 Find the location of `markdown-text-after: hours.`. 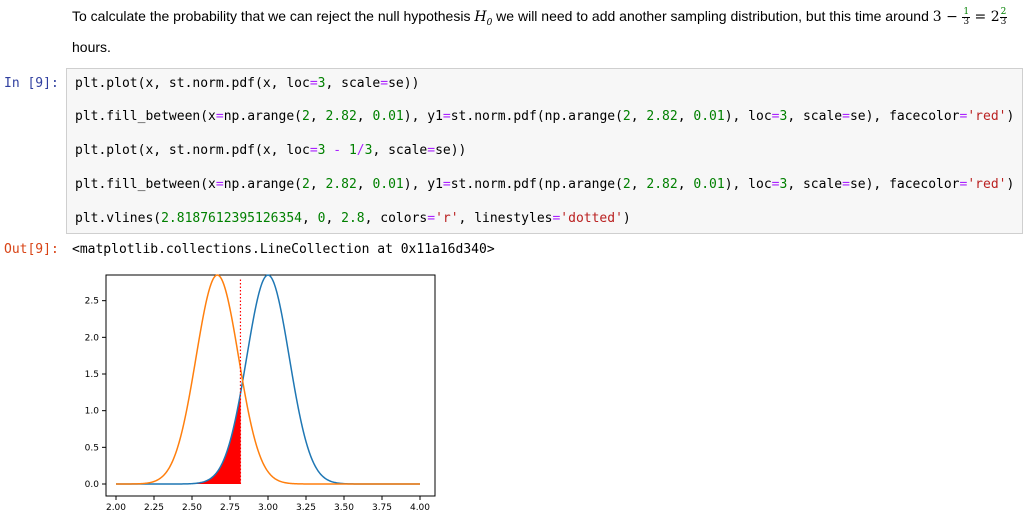

markdown-text-after: hours. is located at coordinates (91, 46).